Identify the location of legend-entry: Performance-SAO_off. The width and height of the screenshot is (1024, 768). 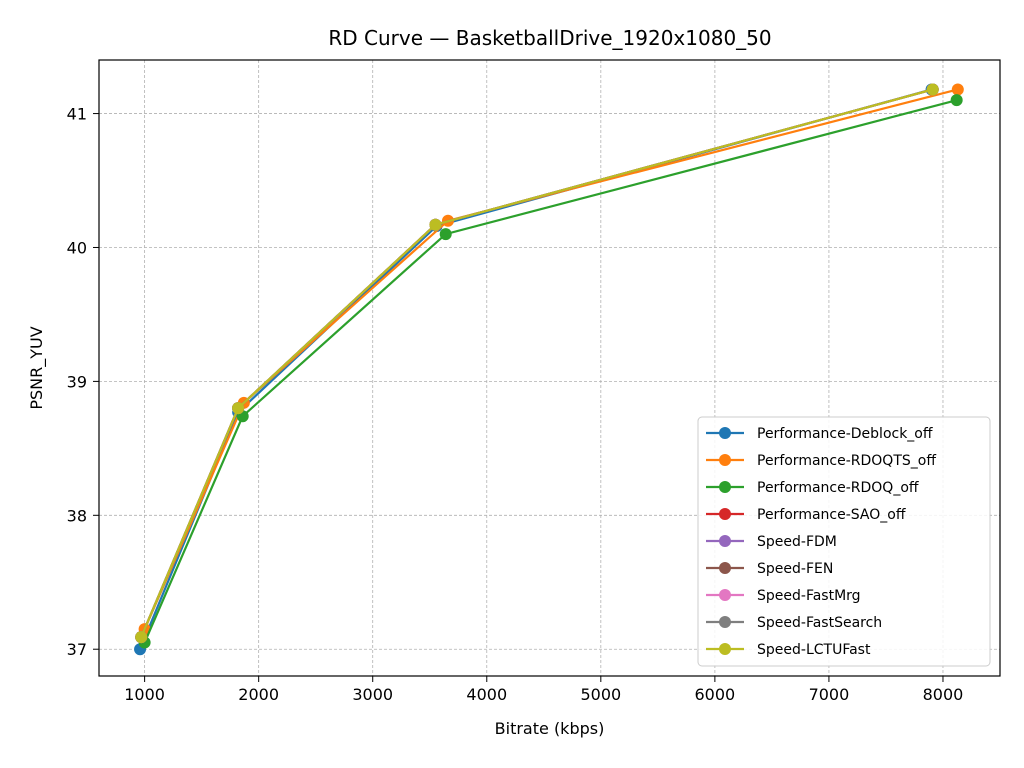
(806, 515).